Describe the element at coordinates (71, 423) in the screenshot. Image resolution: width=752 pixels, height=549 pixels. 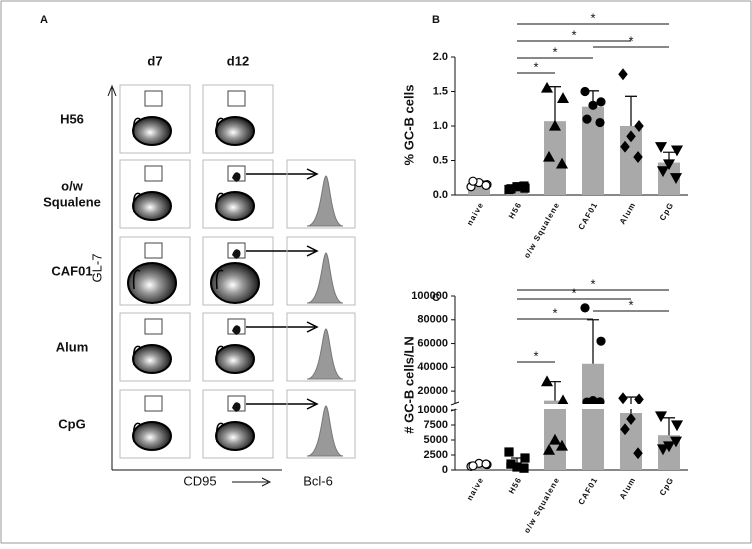
I see `row-label: CpG` at that location.